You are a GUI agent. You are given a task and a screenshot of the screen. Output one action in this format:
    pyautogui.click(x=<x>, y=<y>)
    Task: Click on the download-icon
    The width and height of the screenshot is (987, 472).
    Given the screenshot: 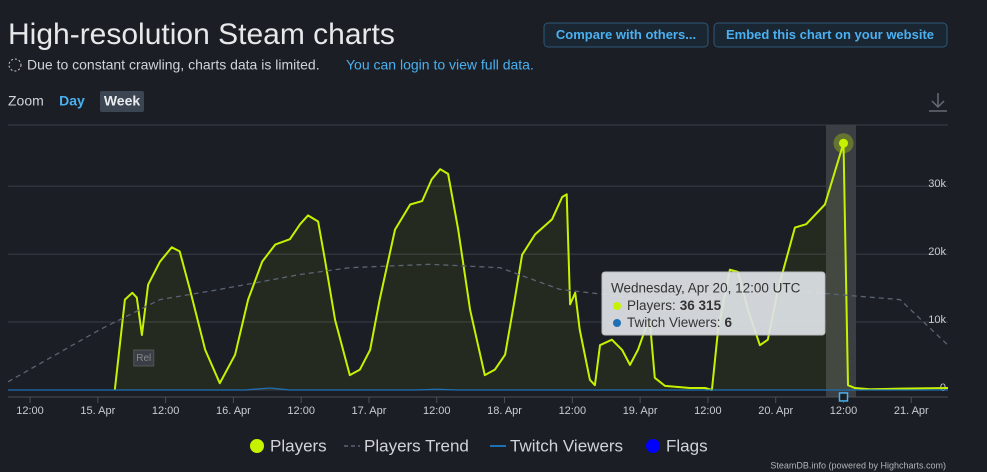 What is the action you would take?
    pyautogui.click(x=938, y=102)
    